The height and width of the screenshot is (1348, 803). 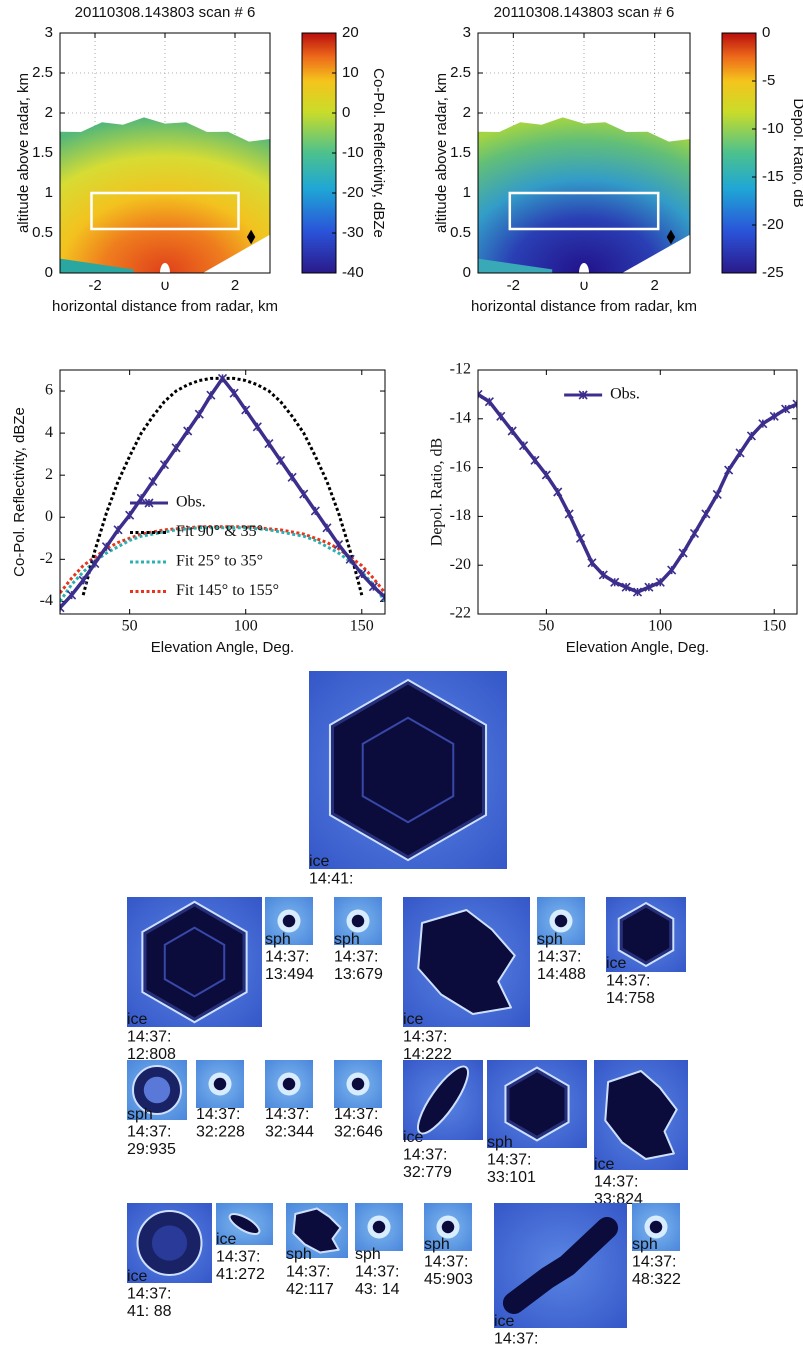 I want to click on y-tick-label: 1.5, so click(x=460, y=152).